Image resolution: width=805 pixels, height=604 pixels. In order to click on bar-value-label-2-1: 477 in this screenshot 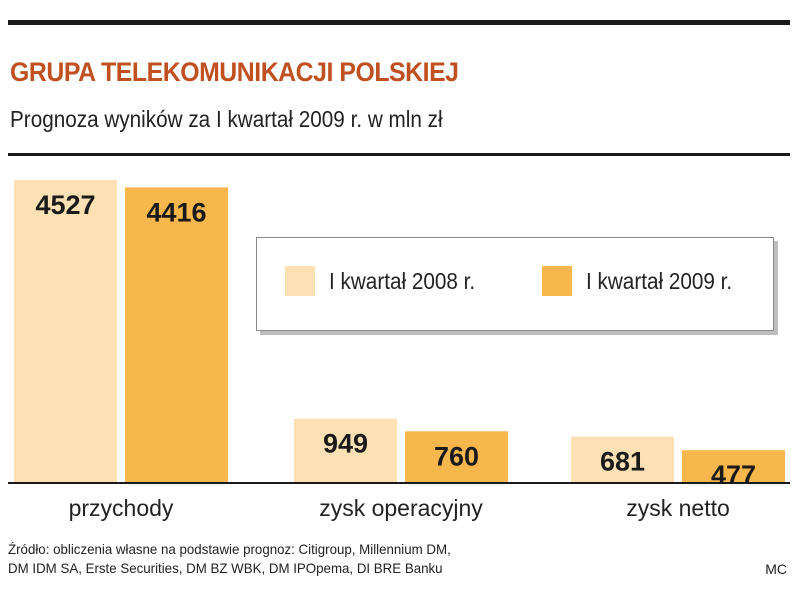, I will do `click(733, 475)`.